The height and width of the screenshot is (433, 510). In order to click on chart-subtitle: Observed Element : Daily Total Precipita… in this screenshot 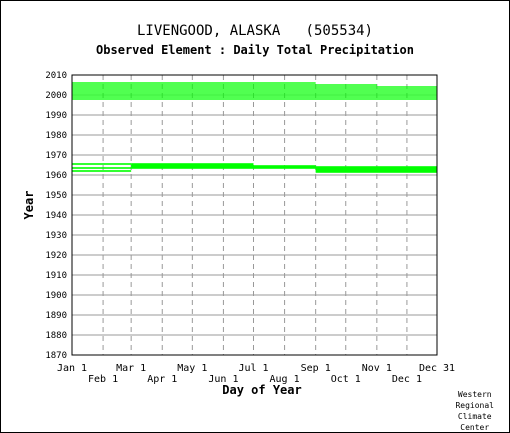, I will do `click(255, 50)`.